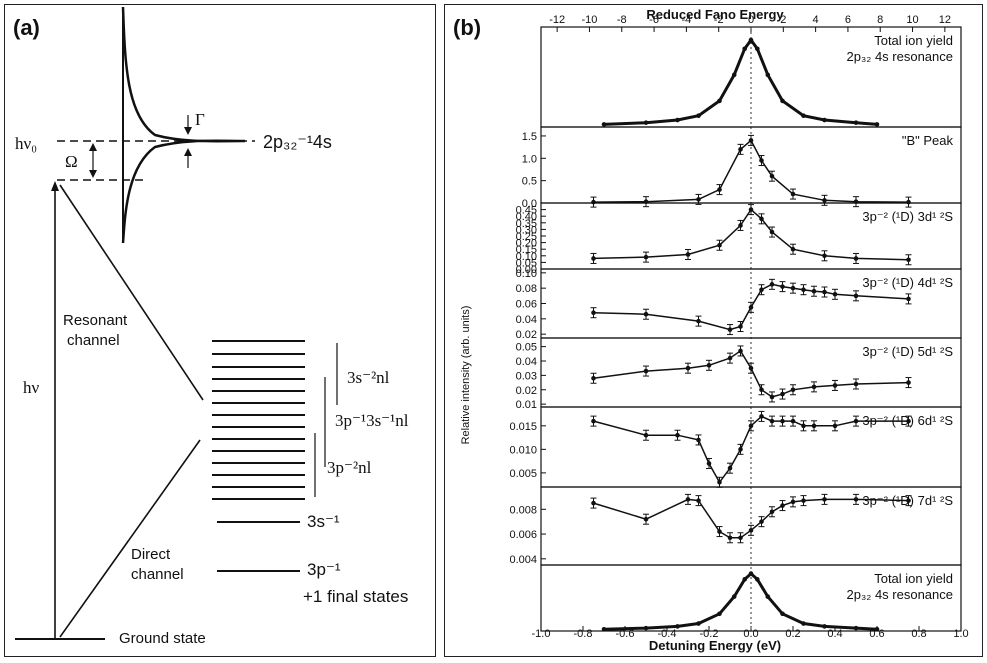  What do you see at coordinates (907, 282) in the screenshot?
I see `subplot-title: 3p⁻² (¹D) 4d¹ ²S` at bounding box center [907, 282].